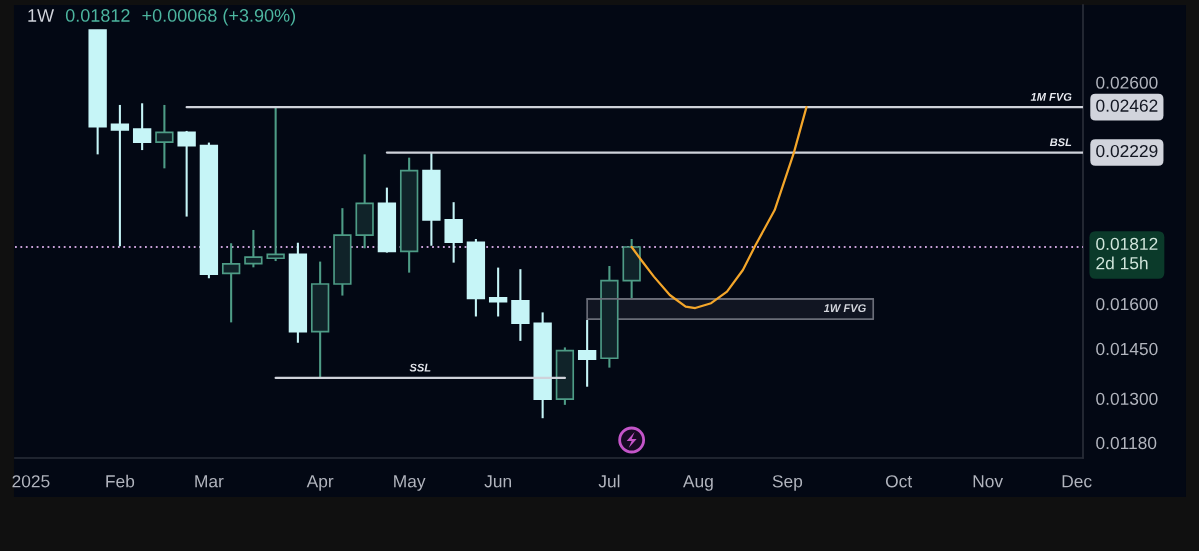 This screenshot has height=551, width=1199. Describe the element at coordinates (31, 481) in the screenshot. I see `x-tick-label: 2025` at that location.